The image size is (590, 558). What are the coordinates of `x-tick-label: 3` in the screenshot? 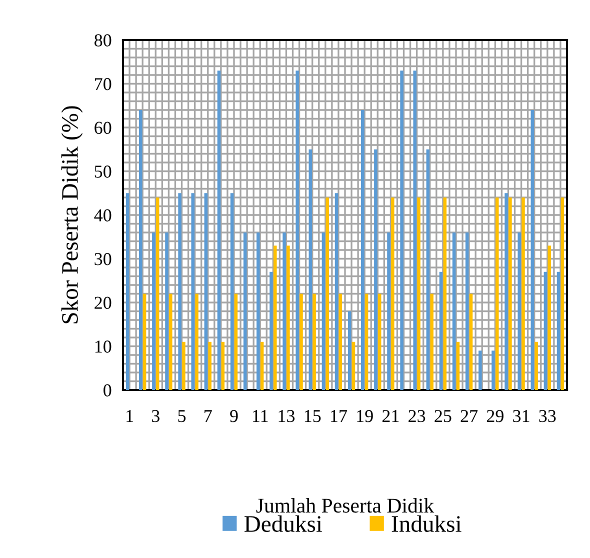 It's located at (156, 416).